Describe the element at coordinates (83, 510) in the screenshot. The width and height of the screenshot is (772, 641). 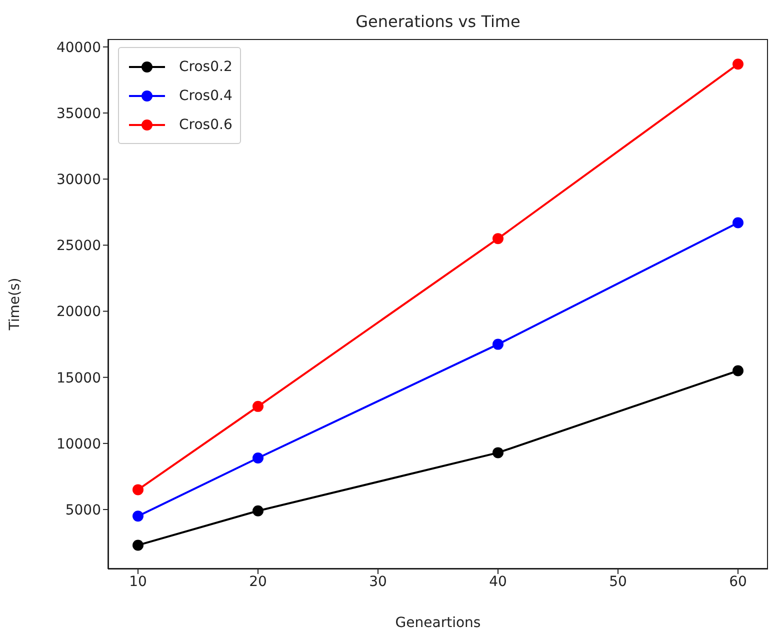
I see `y-tick-label: 5000` at that location.